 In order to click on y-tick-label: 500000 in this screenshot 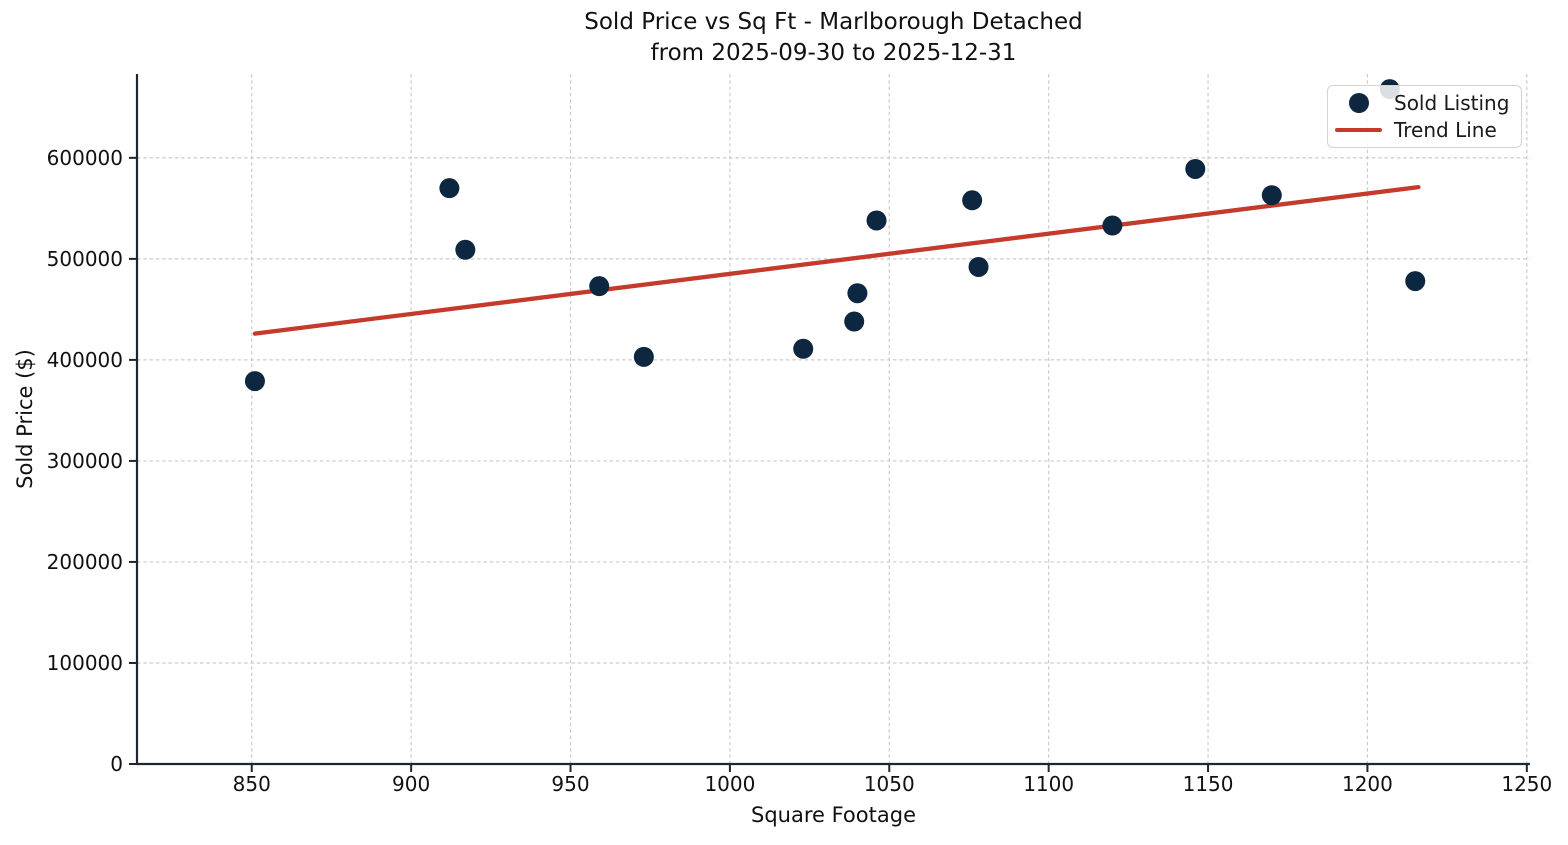, I will do `click(85, 259)`.